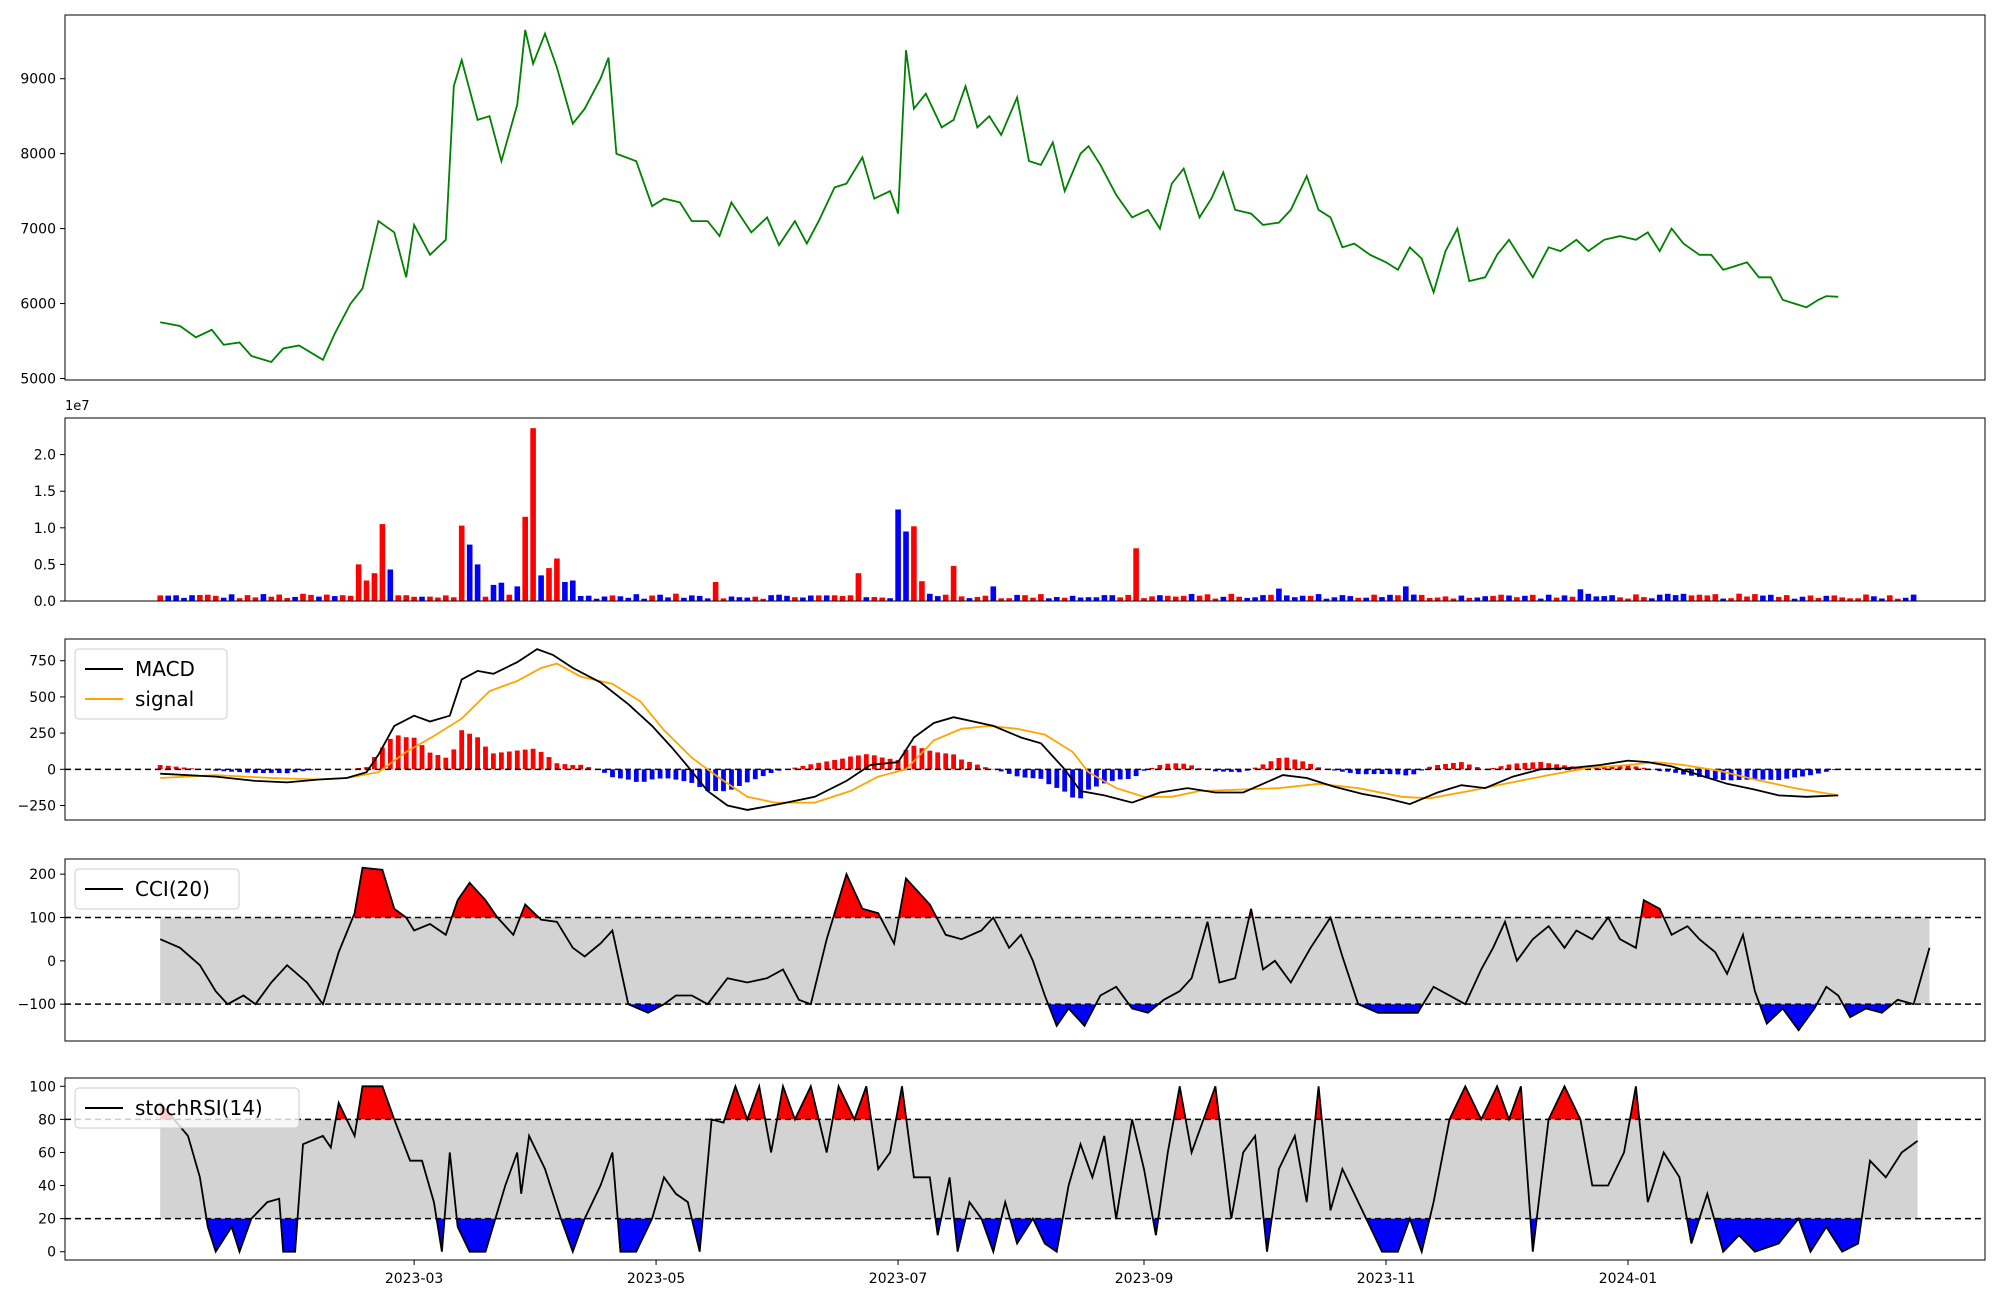  What do you see at coordinates (157, 889) in the screenshot?
I see `legend-box` at bounding box center [157, 889].